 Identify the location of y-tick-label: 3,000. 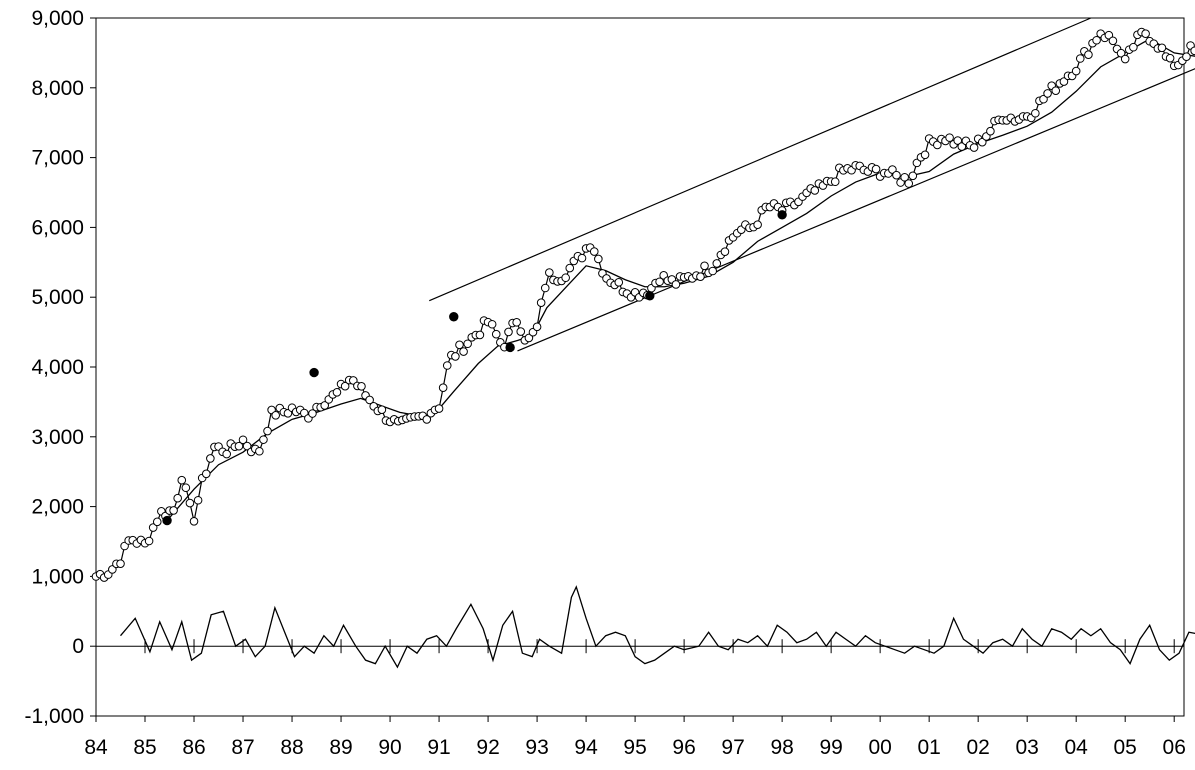
(57, 437).